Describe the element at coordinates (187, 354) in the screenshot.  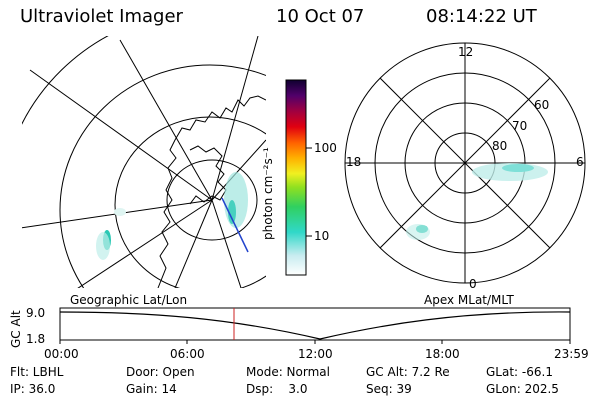
I see `x-tick-0600: 06:00` at that location.